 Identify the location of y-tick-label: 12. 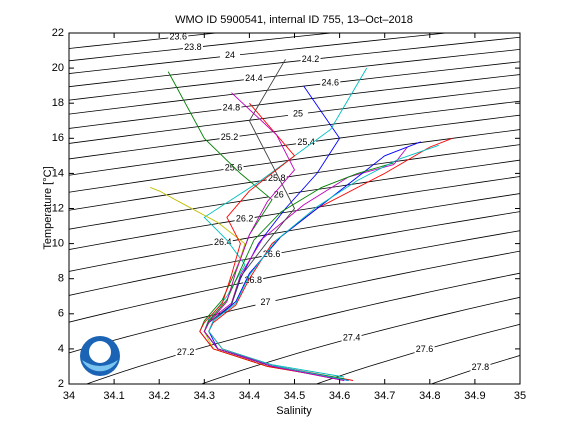
(58, 208).